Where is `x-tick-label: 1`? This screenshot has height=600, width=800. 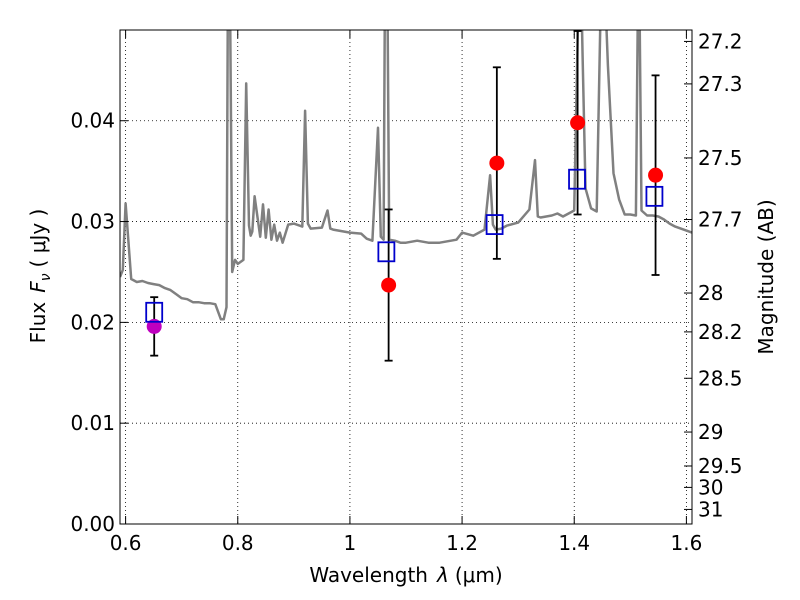 x-tick-label: 1 is located at coordinates (350, 543).